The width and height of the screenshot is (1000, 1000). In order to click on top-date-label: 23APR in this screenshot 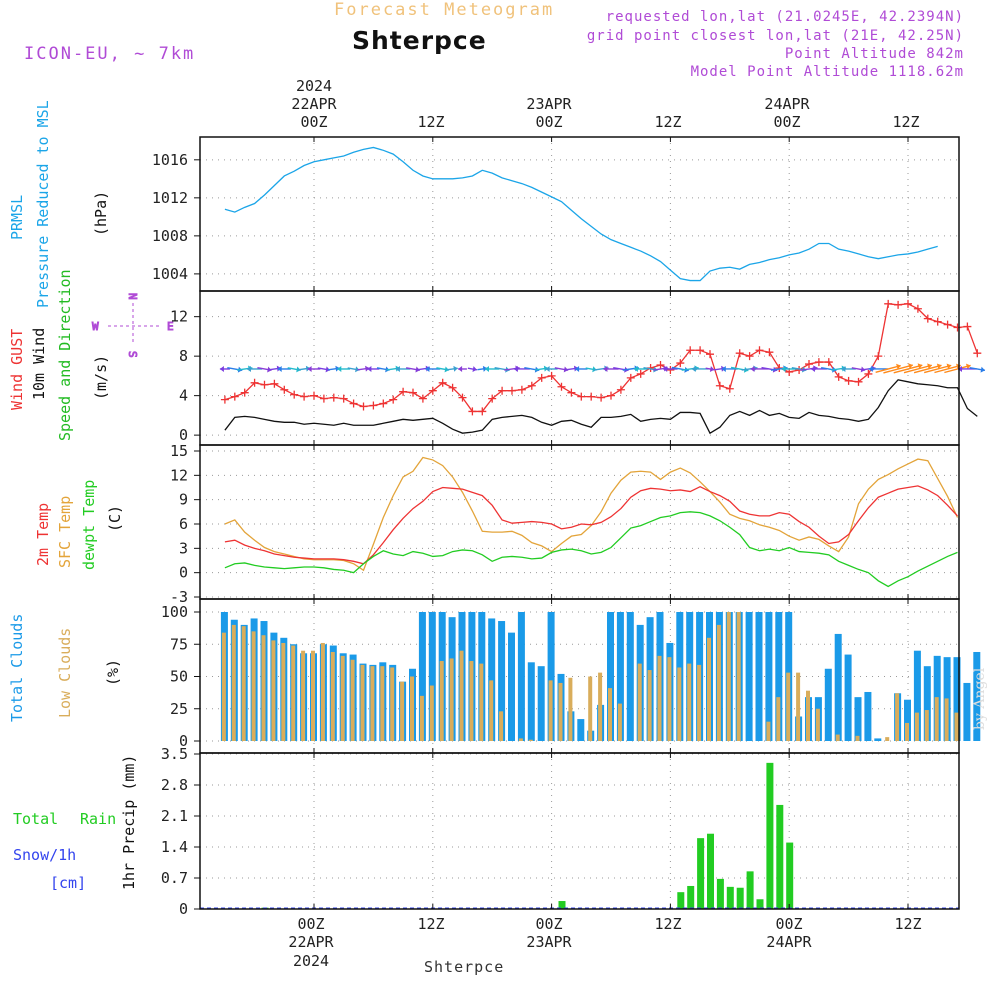, I will do `click(549, 104)`.